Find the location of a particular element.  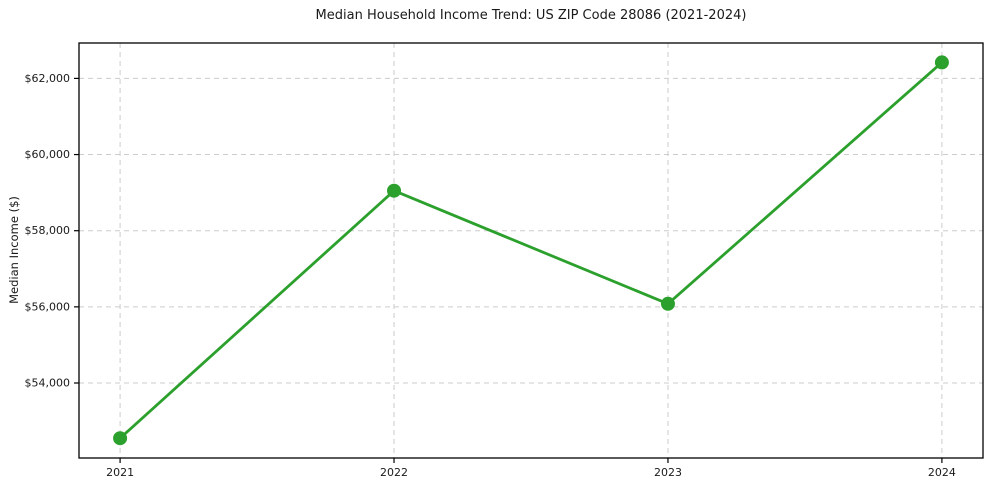

y-tick-label: $56,000 is located at coordinates (48, 306).